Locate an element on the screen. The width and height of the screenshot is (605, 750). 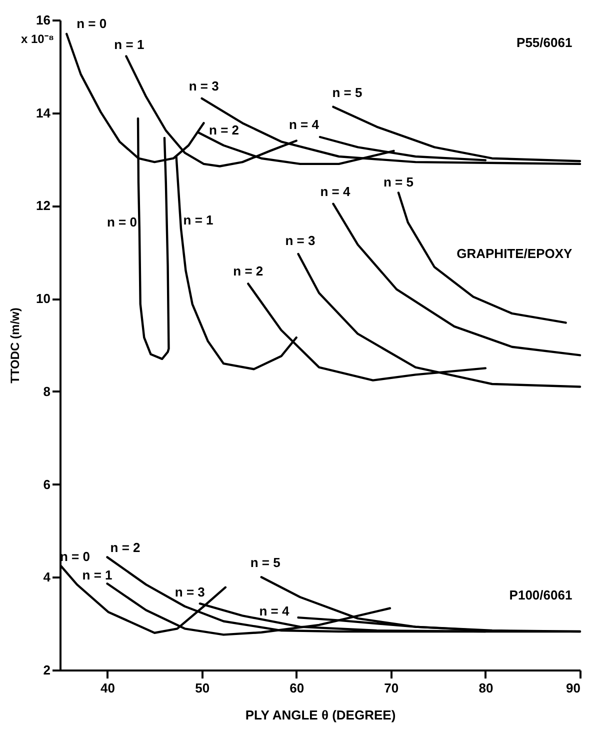
x-axis-title: PLY ANGLE θ (DEGREE) is located at coordinates (320, 715).